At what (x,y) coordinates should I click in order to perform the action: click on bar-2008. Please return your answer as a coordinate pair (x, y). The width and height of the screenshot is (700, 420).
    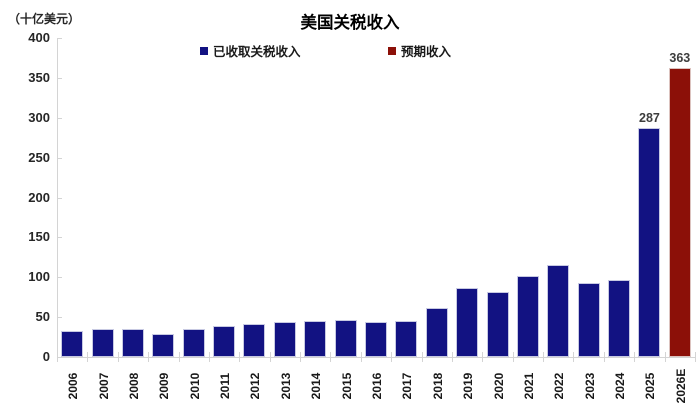
    Looking at the image, I should click on (132, 343).